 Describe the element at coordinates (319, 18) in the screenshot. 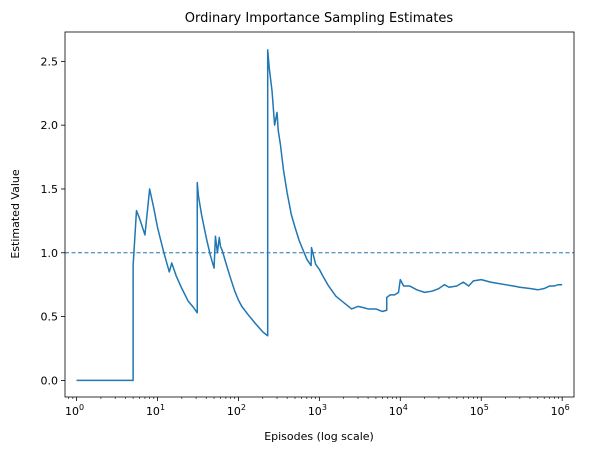

I see `chart-title: Ordinary Importance Sampling Estimates` at that location.